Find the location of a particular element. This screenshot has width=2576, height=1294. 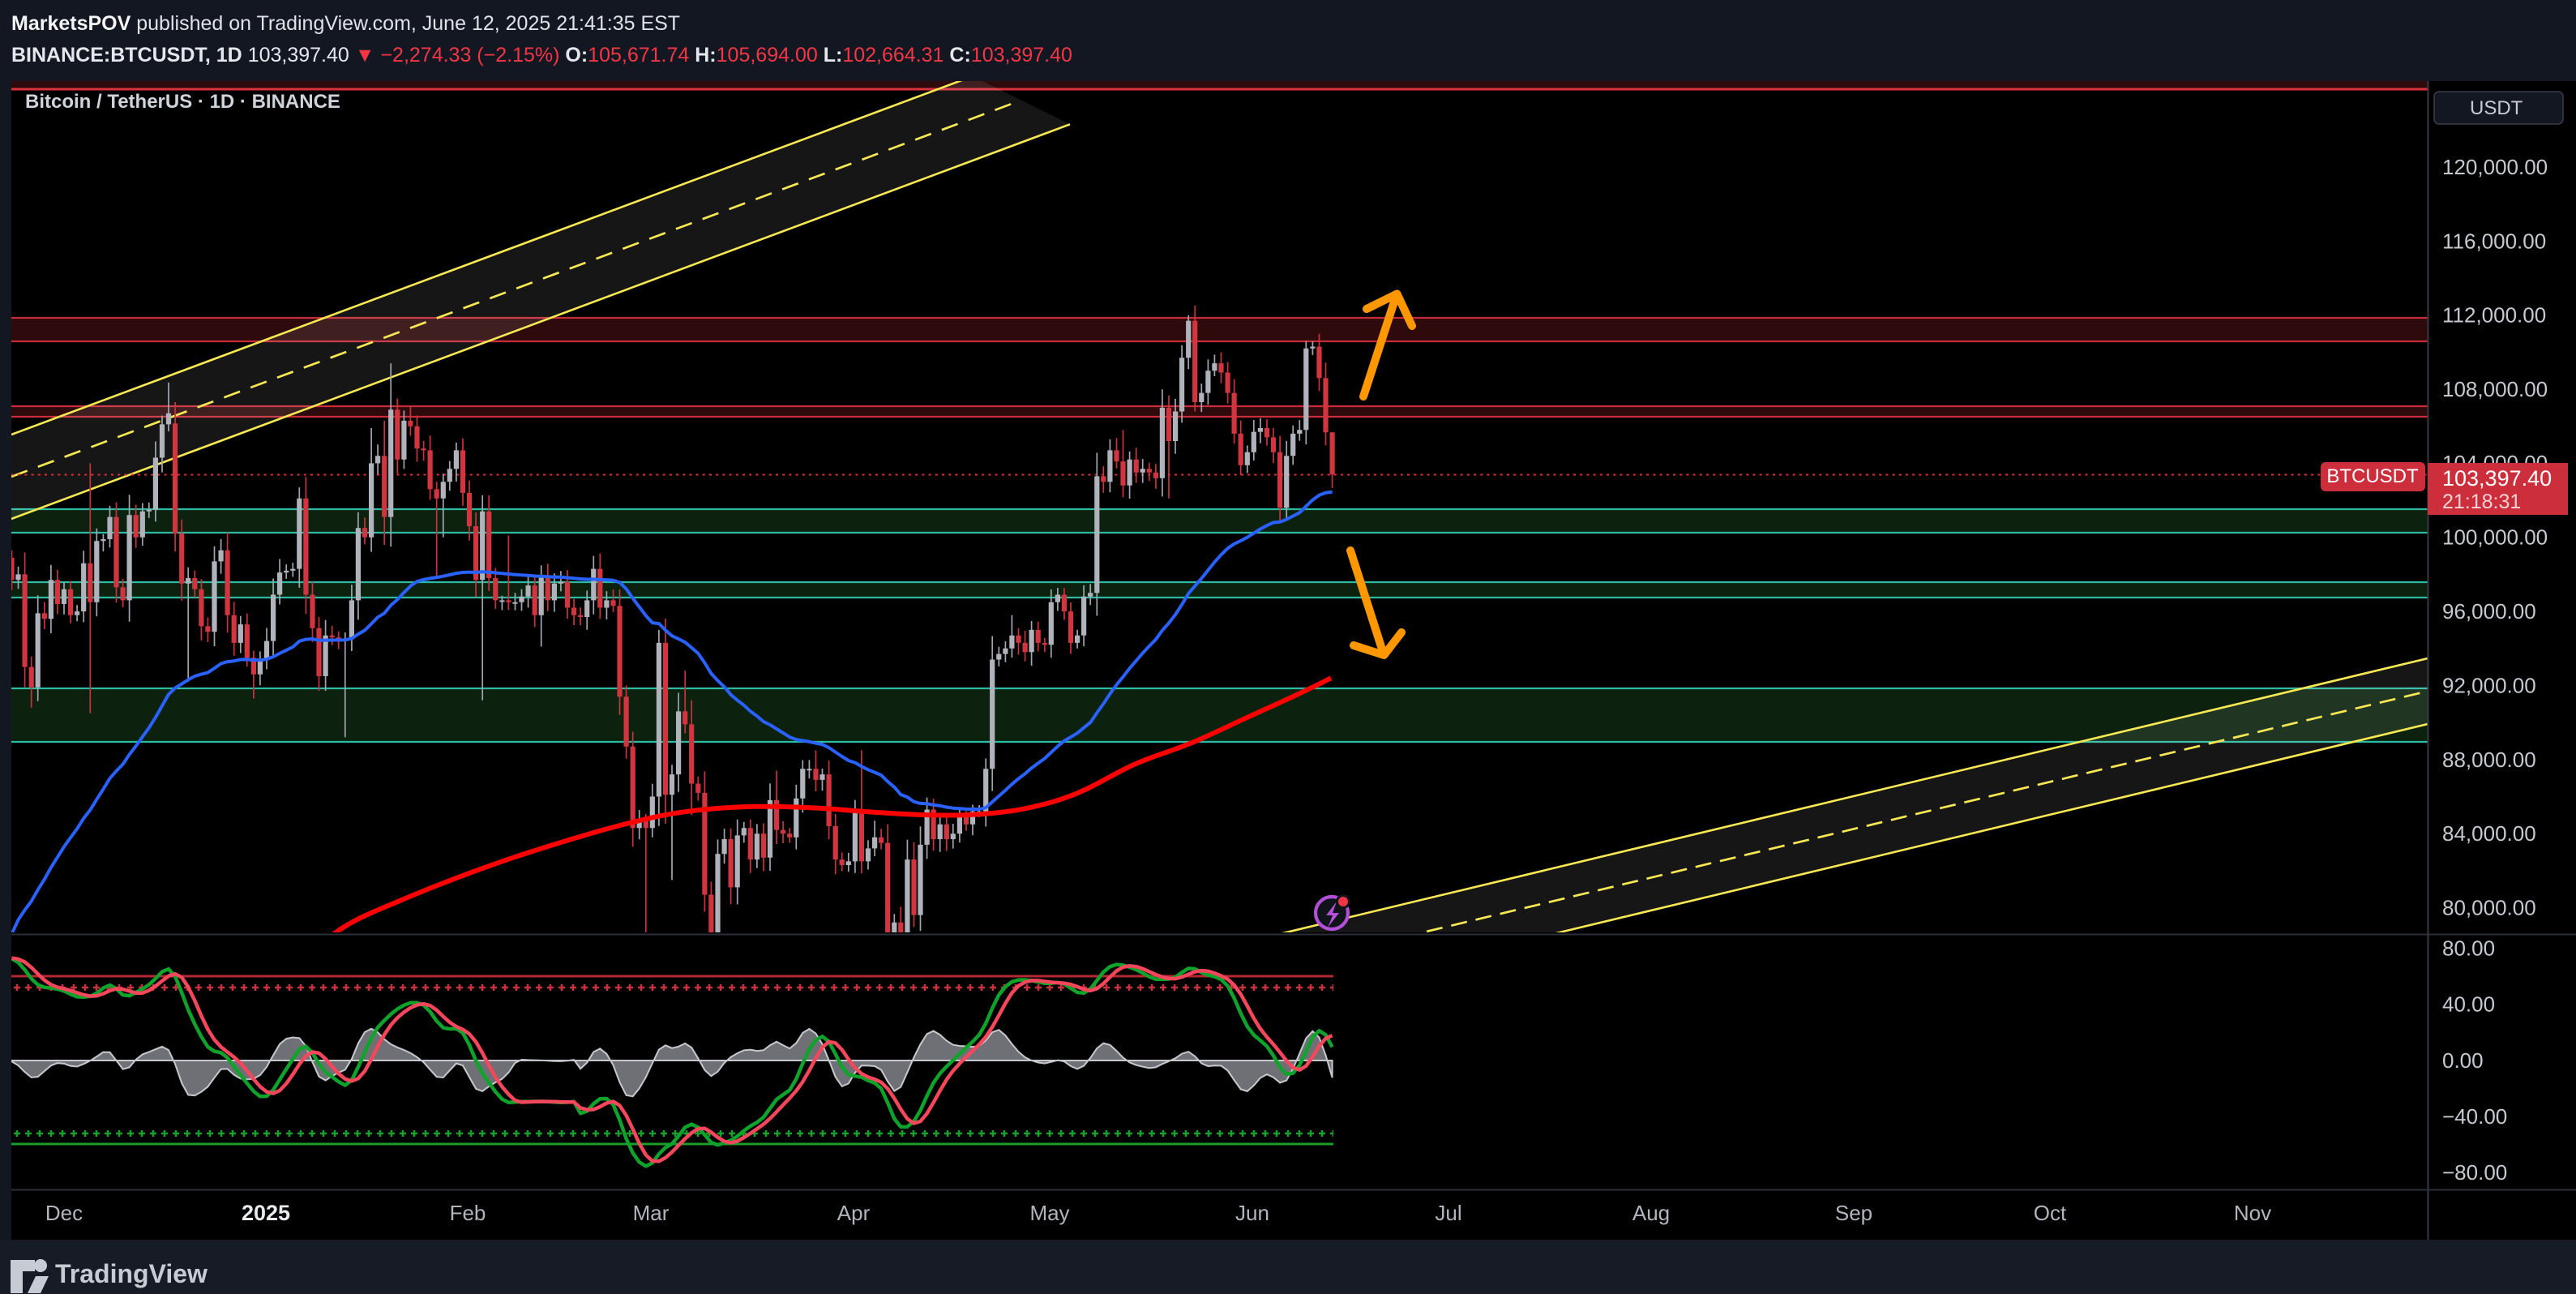

svg-text: 80,000.00 is located at coordinates (2489, 908).